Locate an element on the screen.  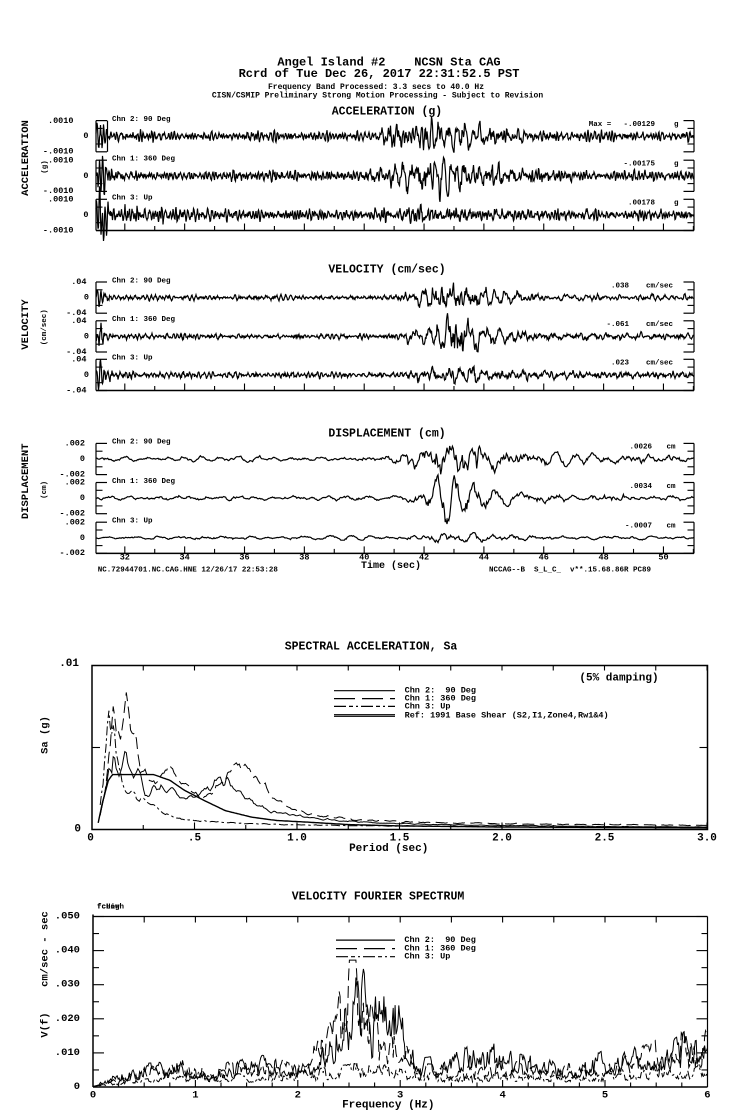
svg-text: 2.5 is located at coordinates (605, 839).